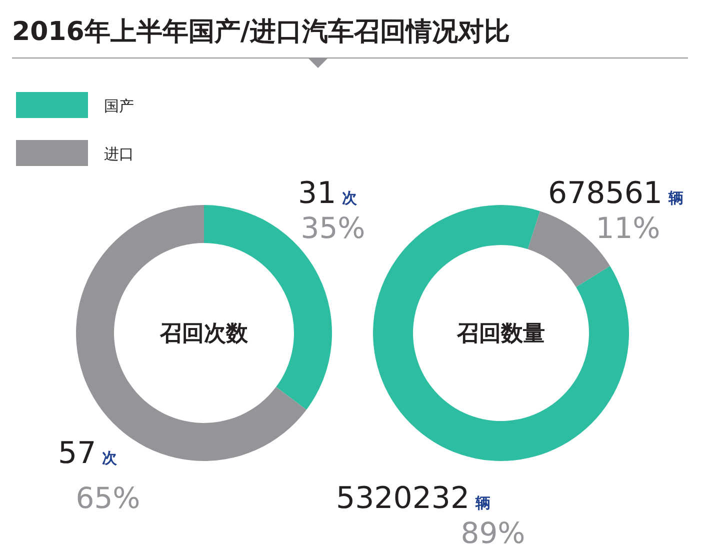 The height and width of the screenshot is (550, 712). What do you see at coordinates (493, 533) in the screenshot?
I see `text: 89%` at bounding box center [493, 533].